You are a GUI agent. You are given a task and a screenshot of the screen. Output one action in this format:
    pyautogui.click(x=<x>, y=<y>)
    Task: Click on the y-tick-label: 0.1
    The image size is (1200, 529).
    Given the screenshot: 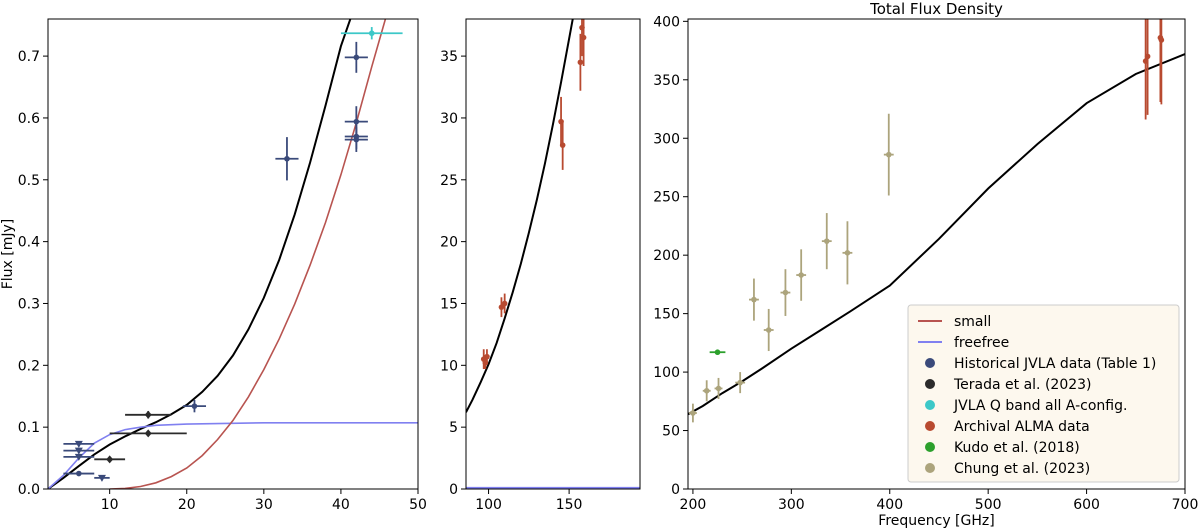 What is the action you would take?
    pyautogui.click(x=29, y=428)
    